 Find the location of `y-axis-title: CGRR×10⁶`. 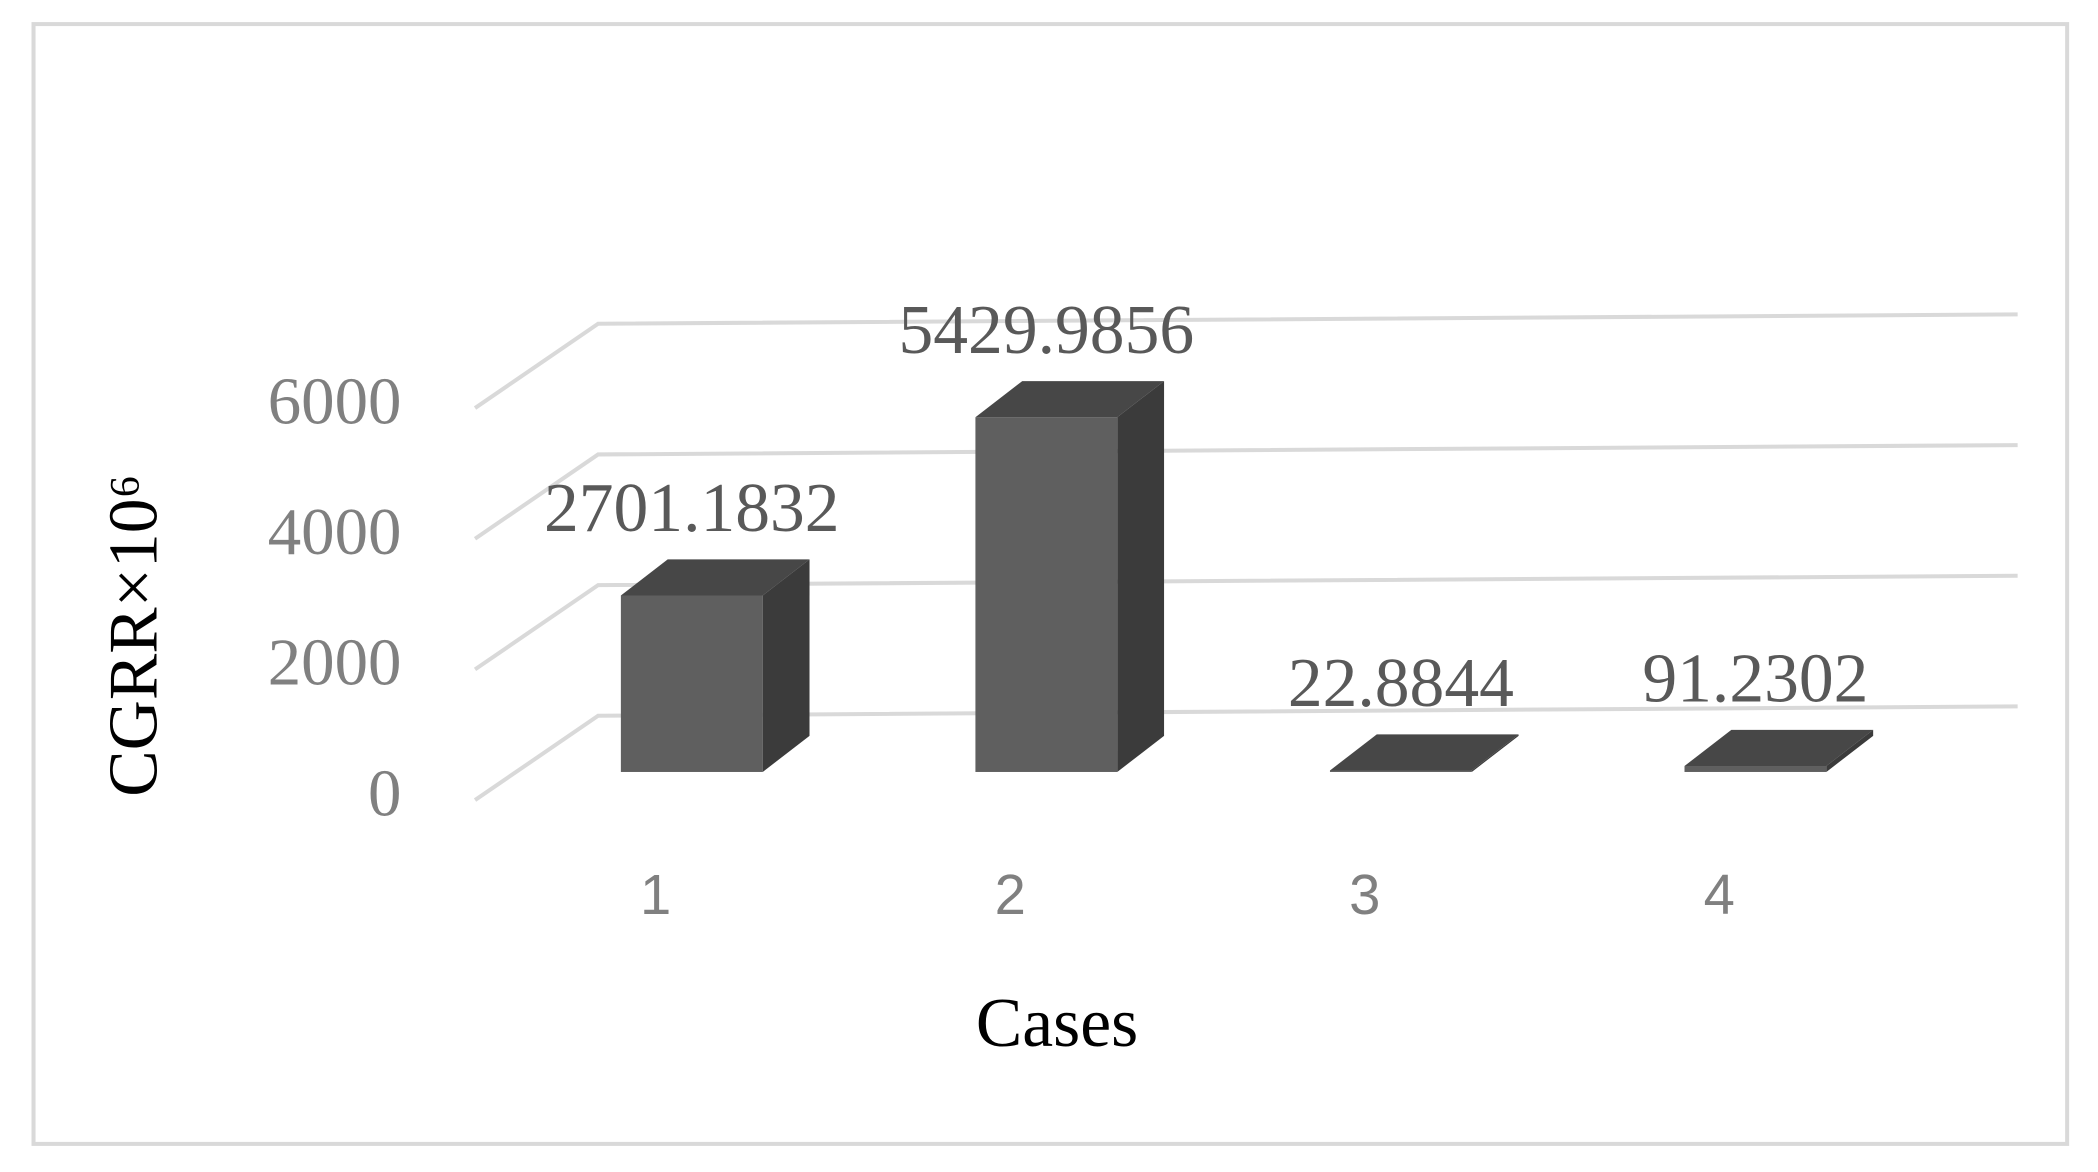

y-axis-title: CGRR×10⁶ is located at coordinates (134, 635).